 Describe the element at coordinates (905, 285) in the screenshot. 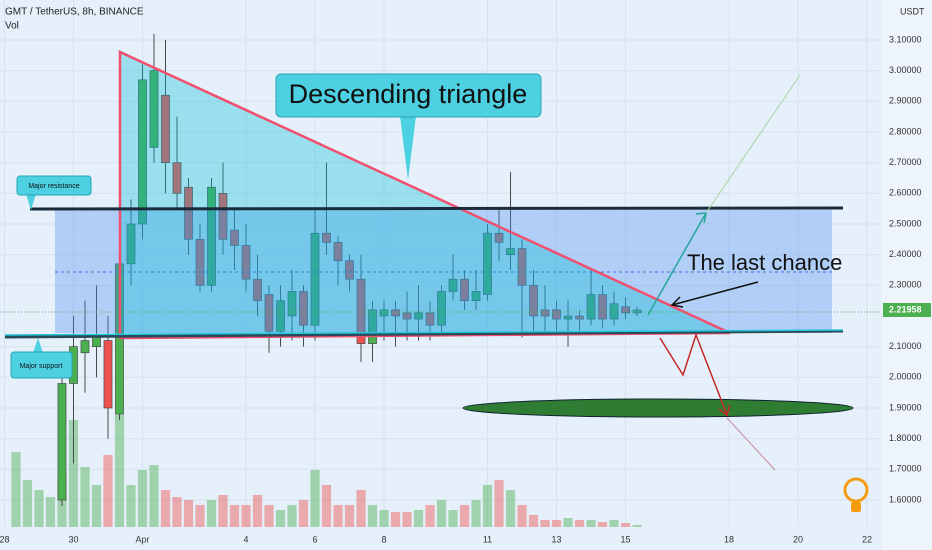

I see `y-tick-label: 2.30000` at that location.